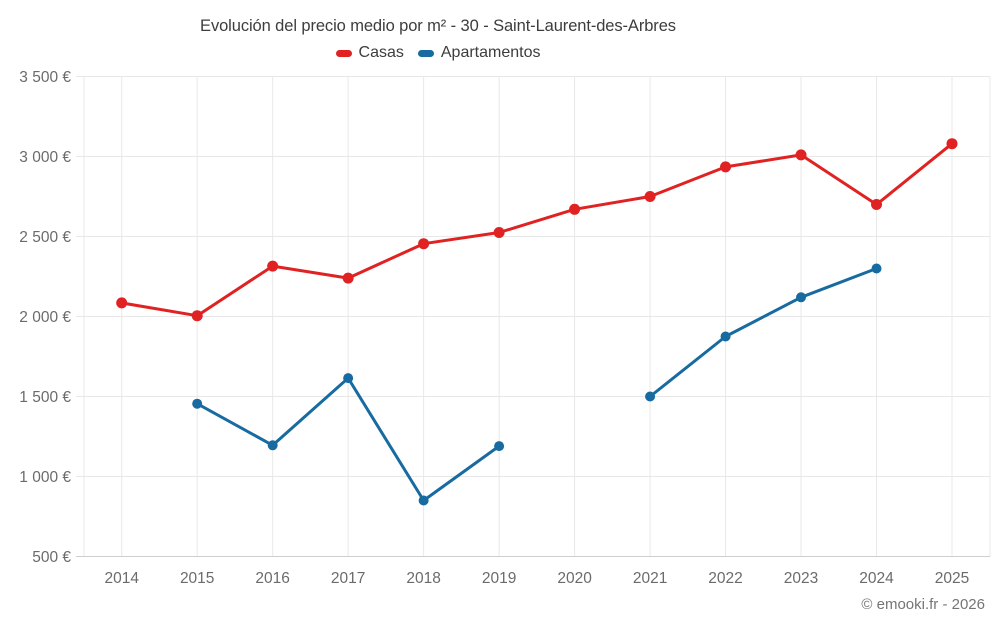 The height and width of the screenshot is (625, 1000). I want to click on data-point-casas-2021, so click(650, 196).